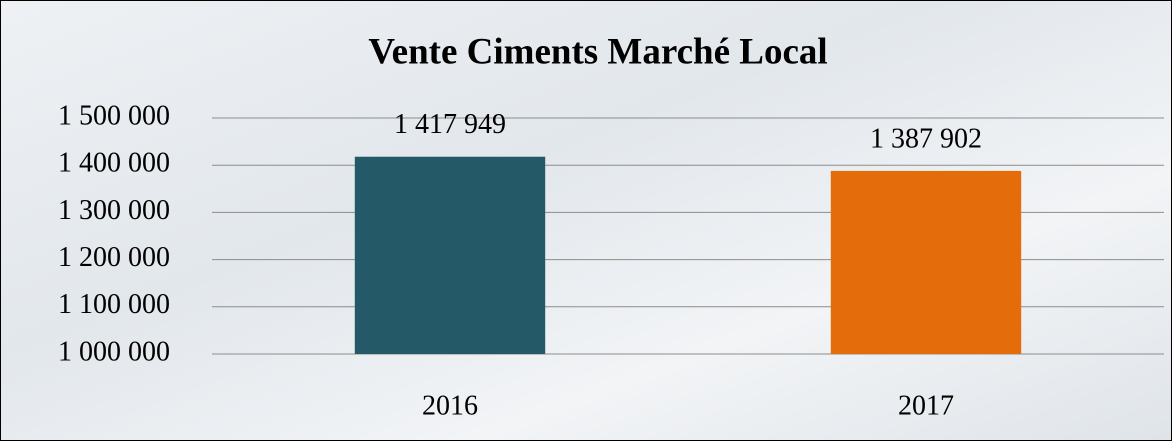  What do you see at coordinates (926, 405) in the screenshot?
I see `x-tick-label: 2017` at bounding box center [926, 405].